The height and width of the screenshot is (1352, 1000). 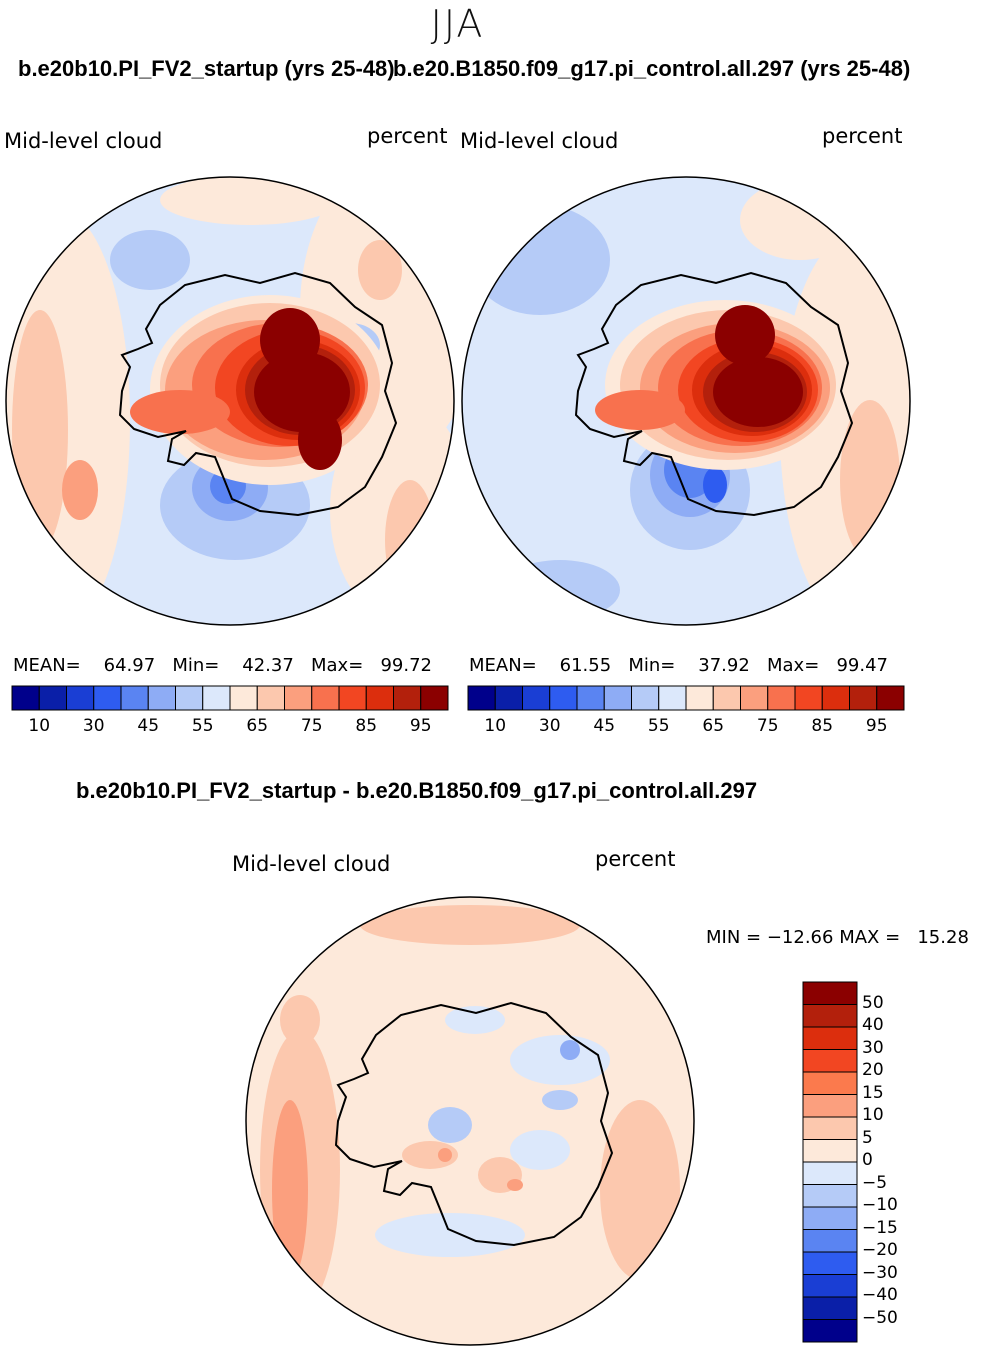 What do you see at coordinates (873, 1025) in the screenshot?
I see `difference-colorbar-tick-label: 40` at bounding box center [873, 1025].